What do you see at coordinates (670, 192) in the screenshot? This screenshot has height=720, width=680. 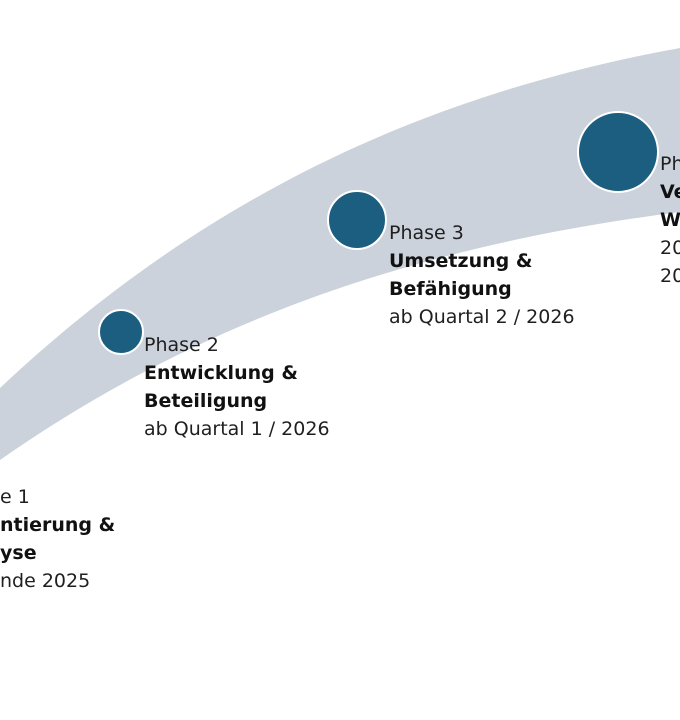 I see `phase-4-name-line1: Ve` at bounding box center [670, 192].